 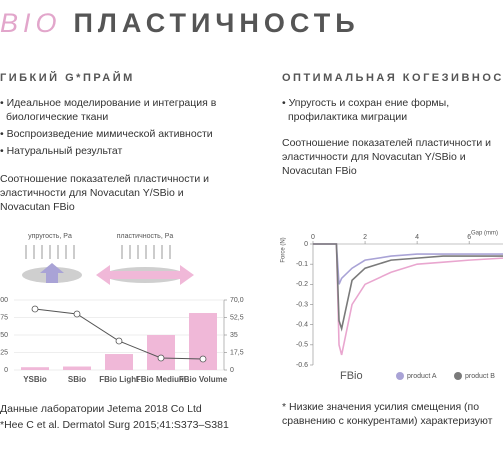 What do you see at coordinates (119, 379) in the screenshot?
I see `x-tick-label: FBio Light` at bounding box center [119, 379].